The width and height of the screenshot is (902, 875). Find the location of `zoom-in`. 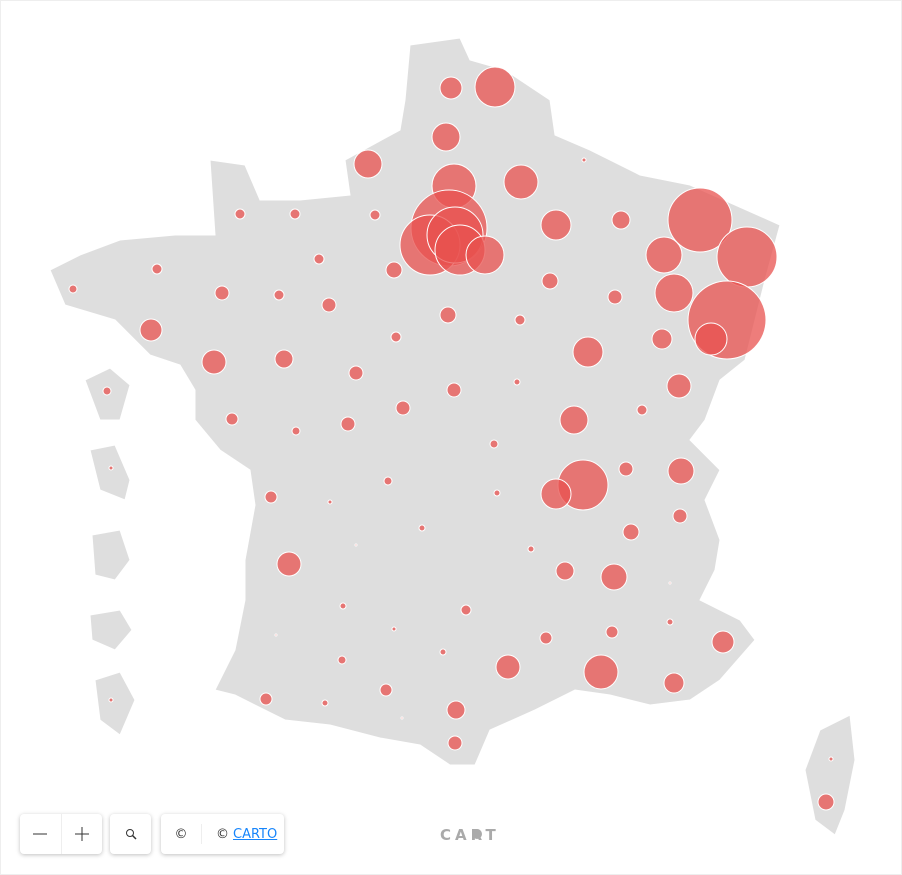

zoom-in is located at coordinates (82, 834).